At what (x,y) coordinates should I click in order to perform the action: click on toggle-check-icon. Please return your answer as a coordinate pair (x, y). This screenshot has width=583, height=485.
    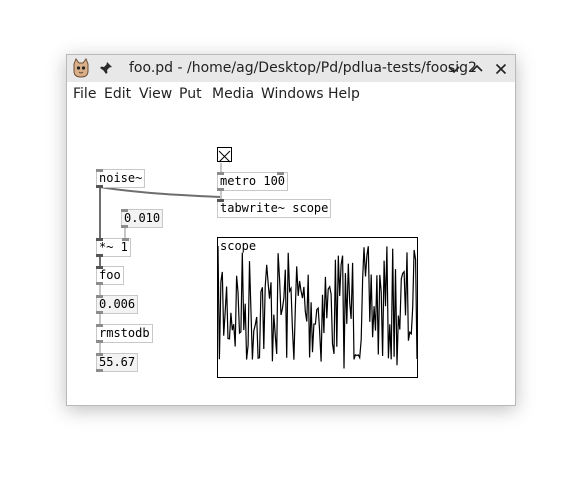
    Looking at the image, I should click on (224, 156).